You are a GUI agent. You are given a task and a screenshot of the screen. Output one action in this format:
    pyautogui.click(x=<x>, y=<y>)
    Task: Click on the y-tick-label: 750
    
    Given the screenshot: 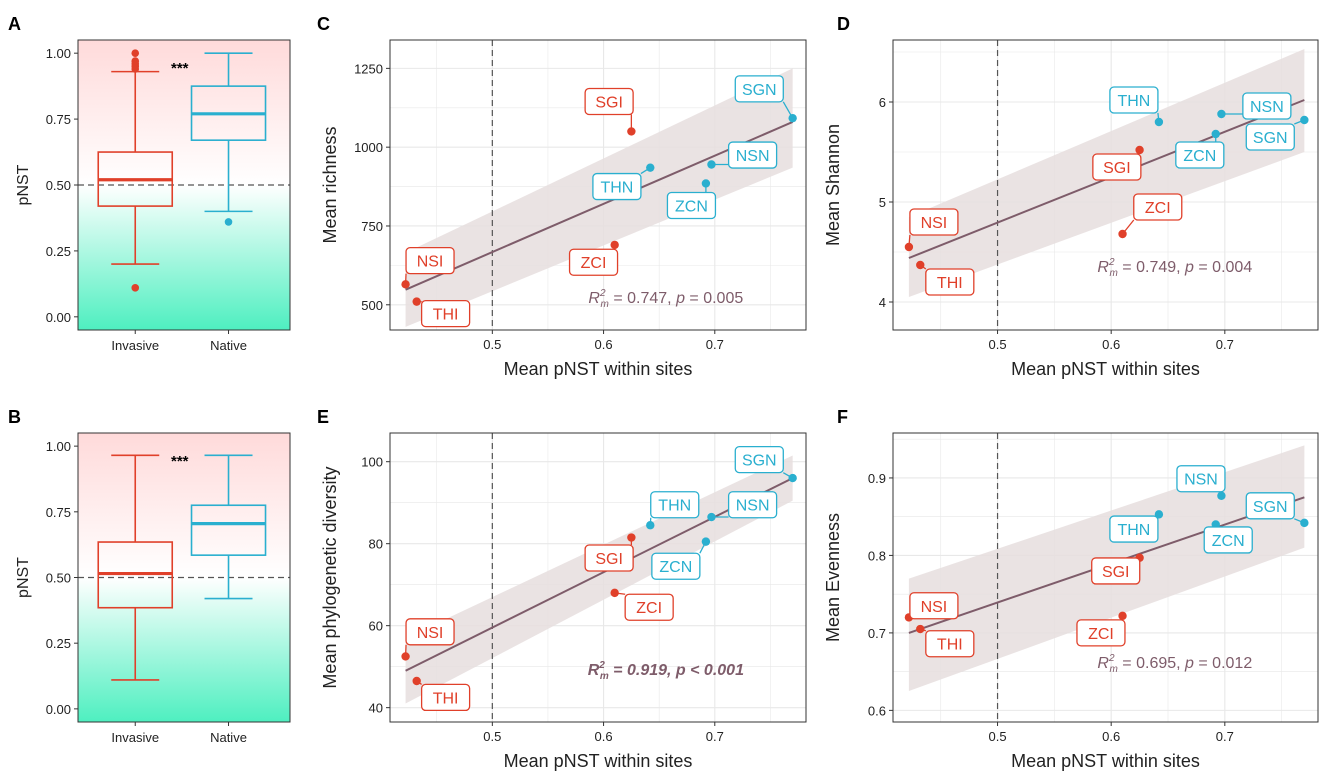 What is the action you would take?
    pyautogui.click(x=372, y=226)
    